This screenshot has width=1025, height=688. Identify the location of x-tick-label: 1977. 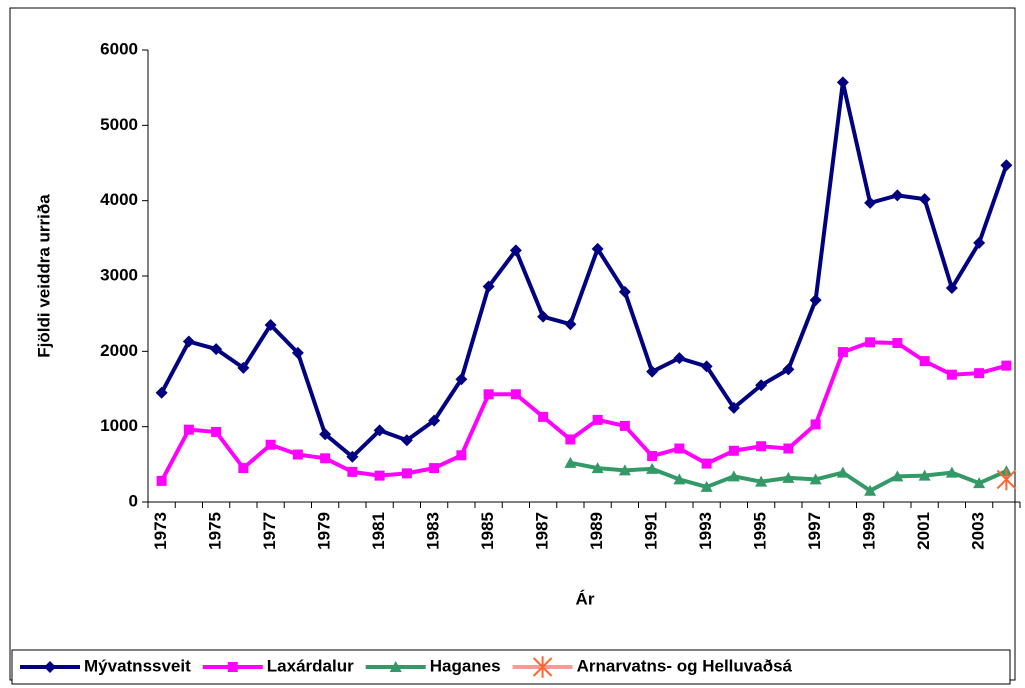
(269, 531).